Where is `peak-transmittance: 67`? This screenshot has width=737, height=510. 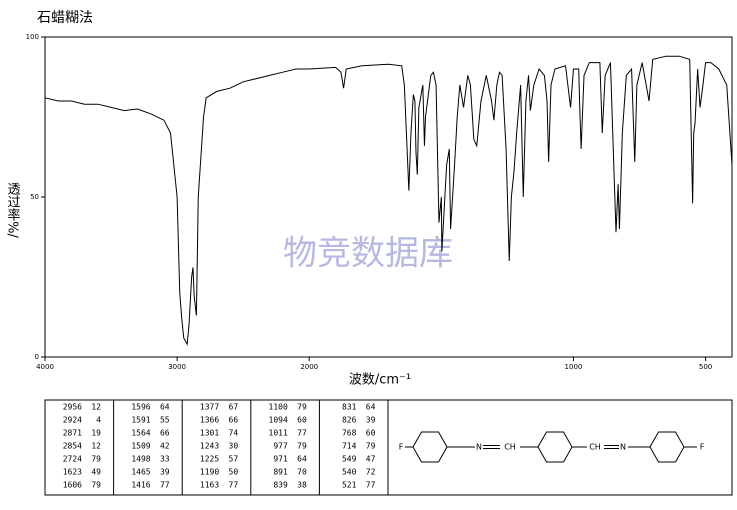 peak-transmittance: 67 is located at coordinates (234, 407).